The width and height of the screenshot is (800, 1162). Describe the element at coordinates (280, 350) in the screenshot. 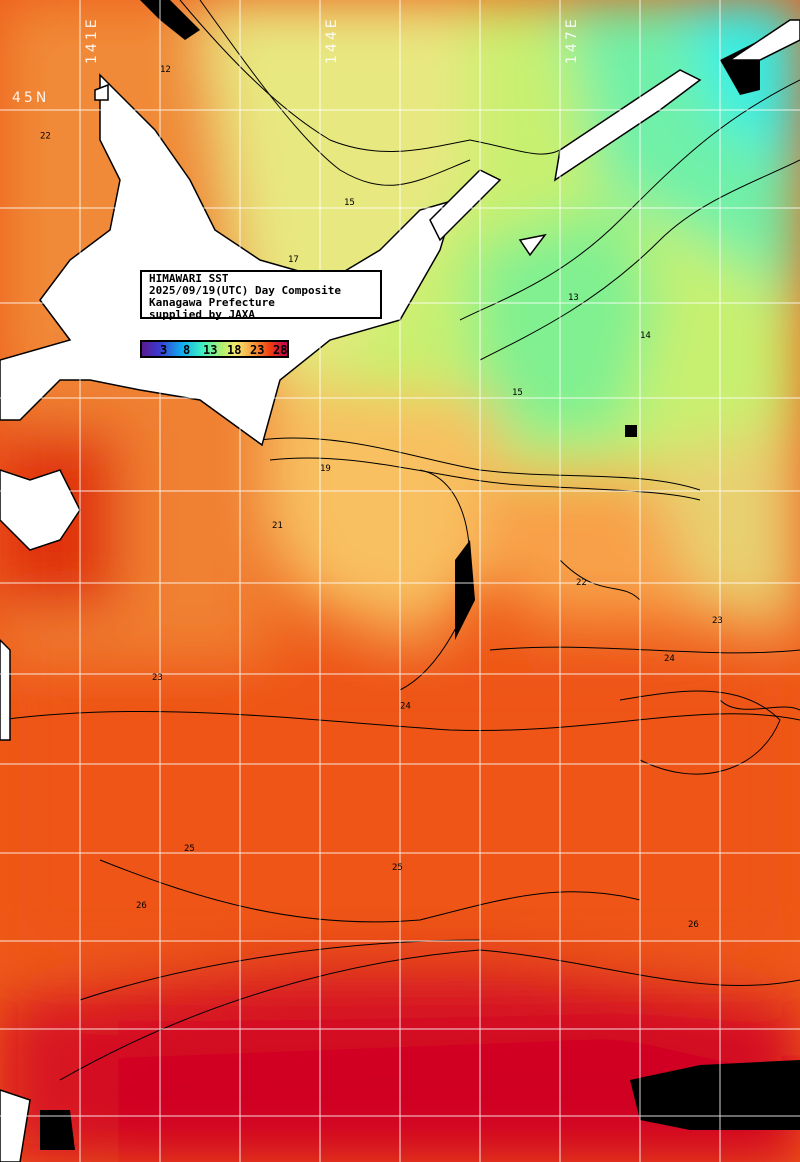

I see `legend-tick: 28` at that location.